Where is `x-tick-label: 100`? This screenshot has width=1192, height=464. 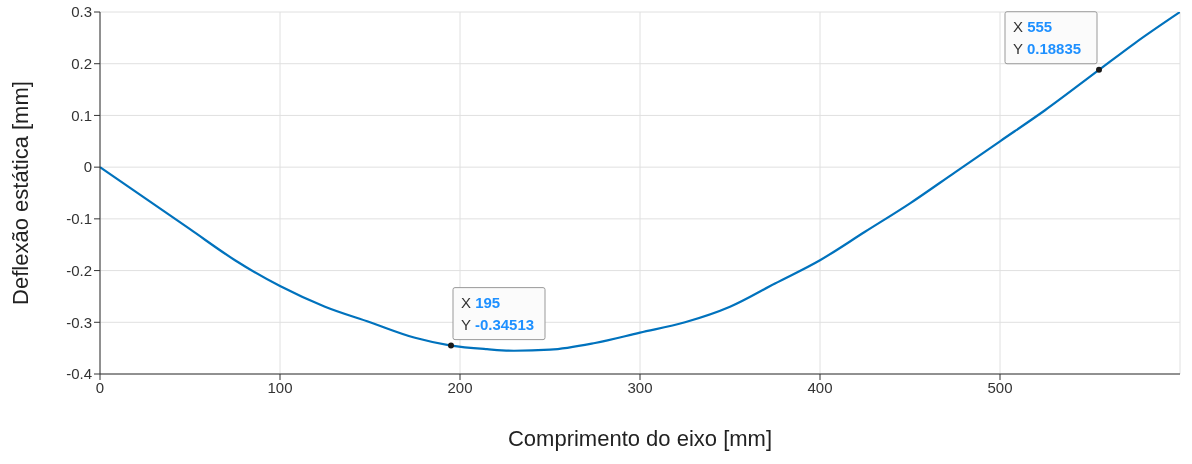
x-tick-label: 100 is located at coordinates (280, 387).